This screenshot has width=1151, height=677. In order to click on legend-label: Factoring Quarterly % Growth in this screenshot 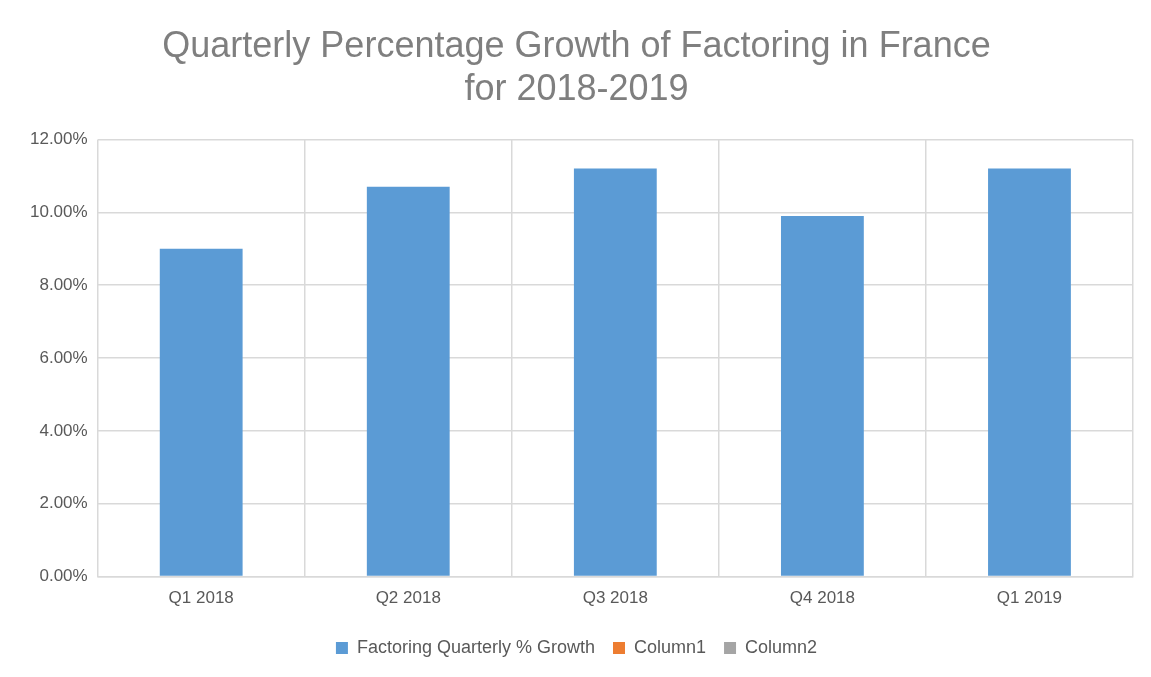, I will do `click(475, 646)`.